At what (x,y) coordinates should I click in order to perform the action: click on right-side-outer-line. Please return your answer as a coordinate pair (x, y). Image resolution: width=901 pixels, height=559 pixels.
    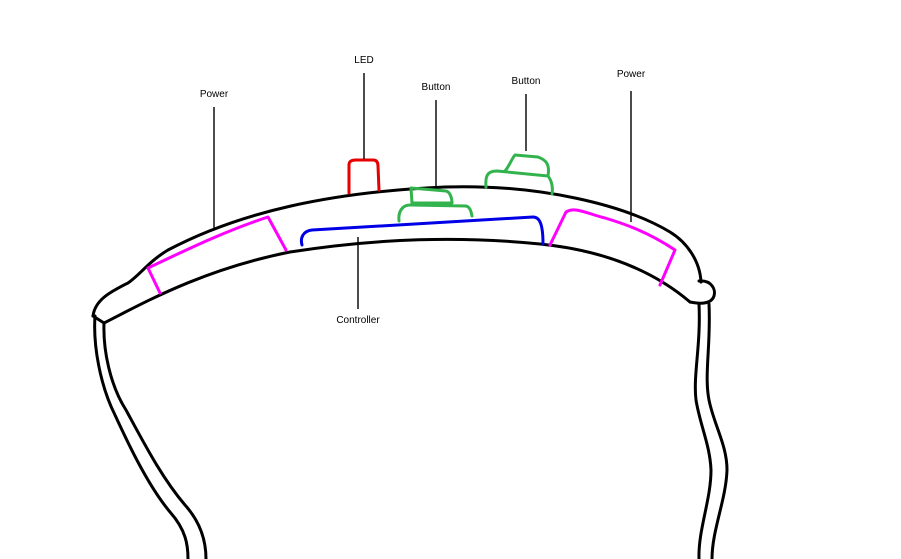
    Looking at the image, I should click on (703, 430).